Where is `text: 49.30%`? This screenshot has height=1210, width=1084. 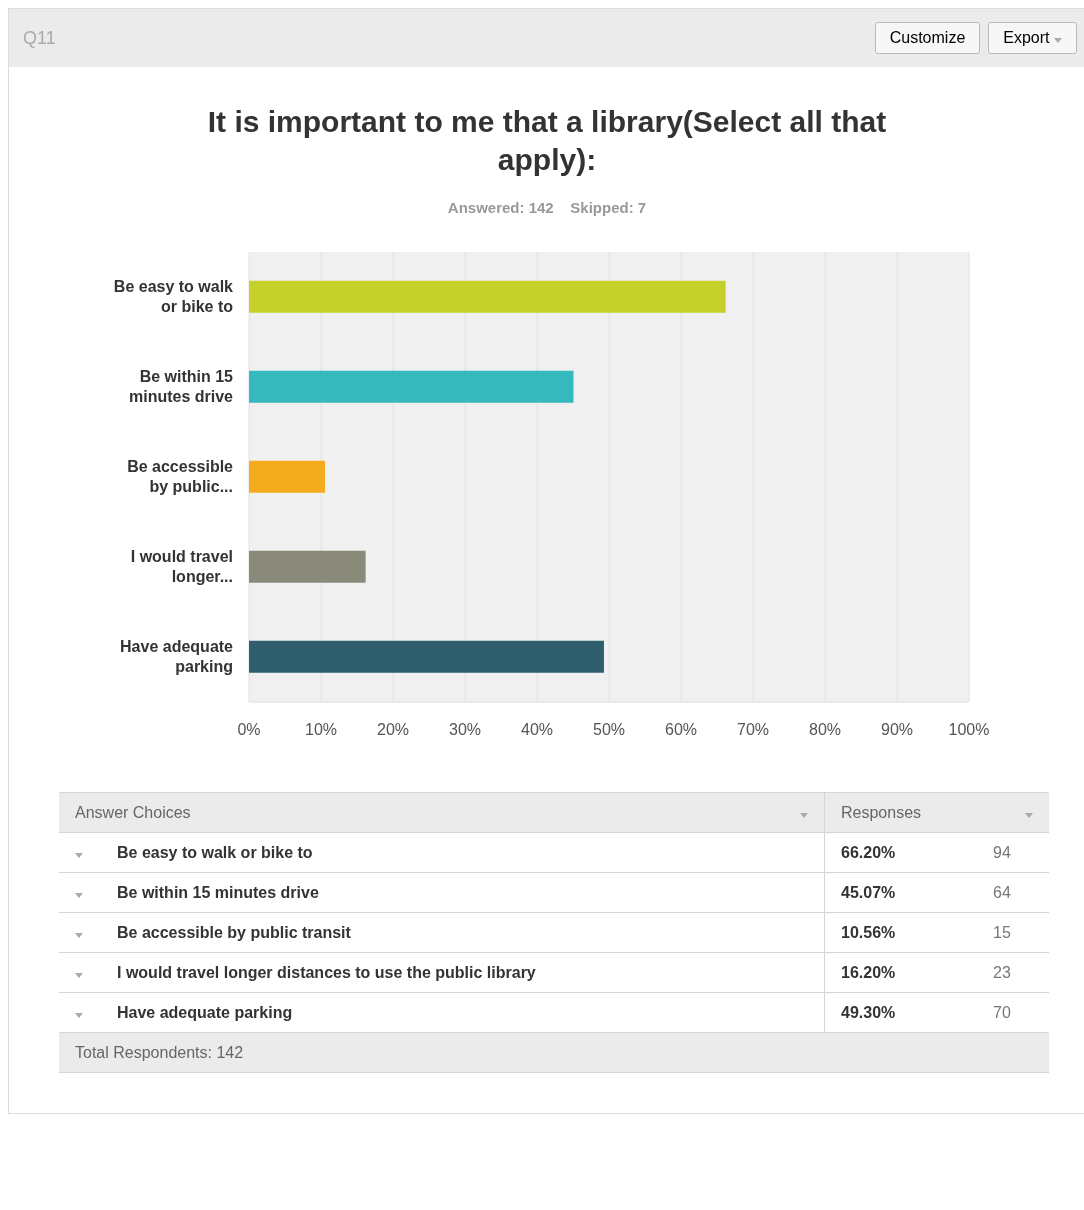 text: 49.30% is located at coordinates (900, 1012).